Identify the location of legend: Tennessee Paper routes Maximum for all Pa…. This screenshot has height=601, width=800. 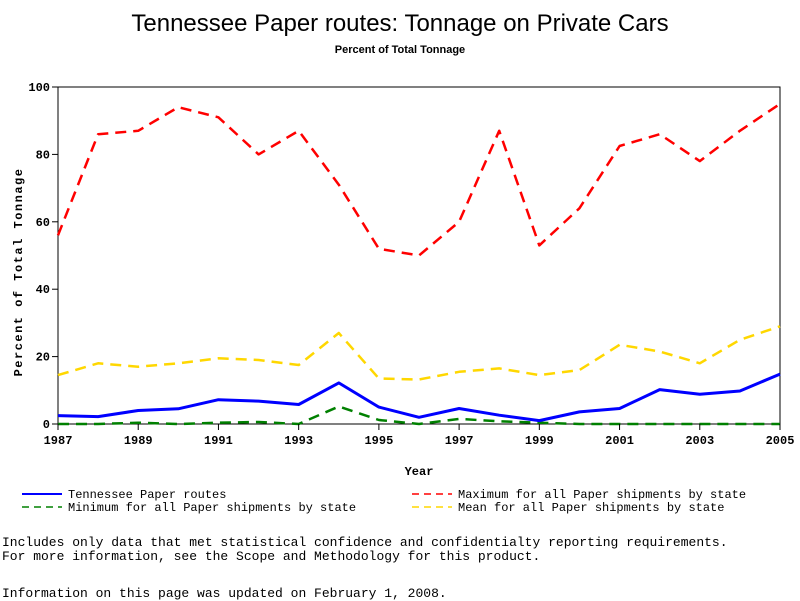
(384, 501).